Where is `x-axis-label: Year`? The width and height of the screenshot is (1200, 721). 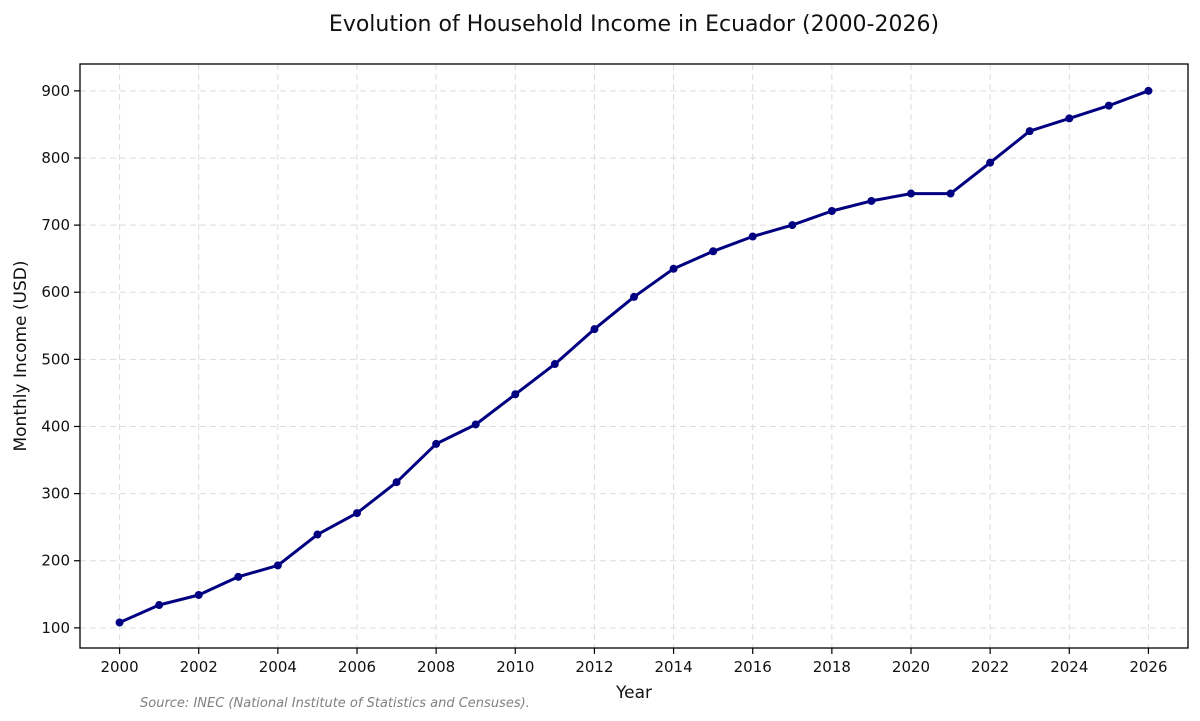 x-axis-label: Year is located at coordinates (633, 693).